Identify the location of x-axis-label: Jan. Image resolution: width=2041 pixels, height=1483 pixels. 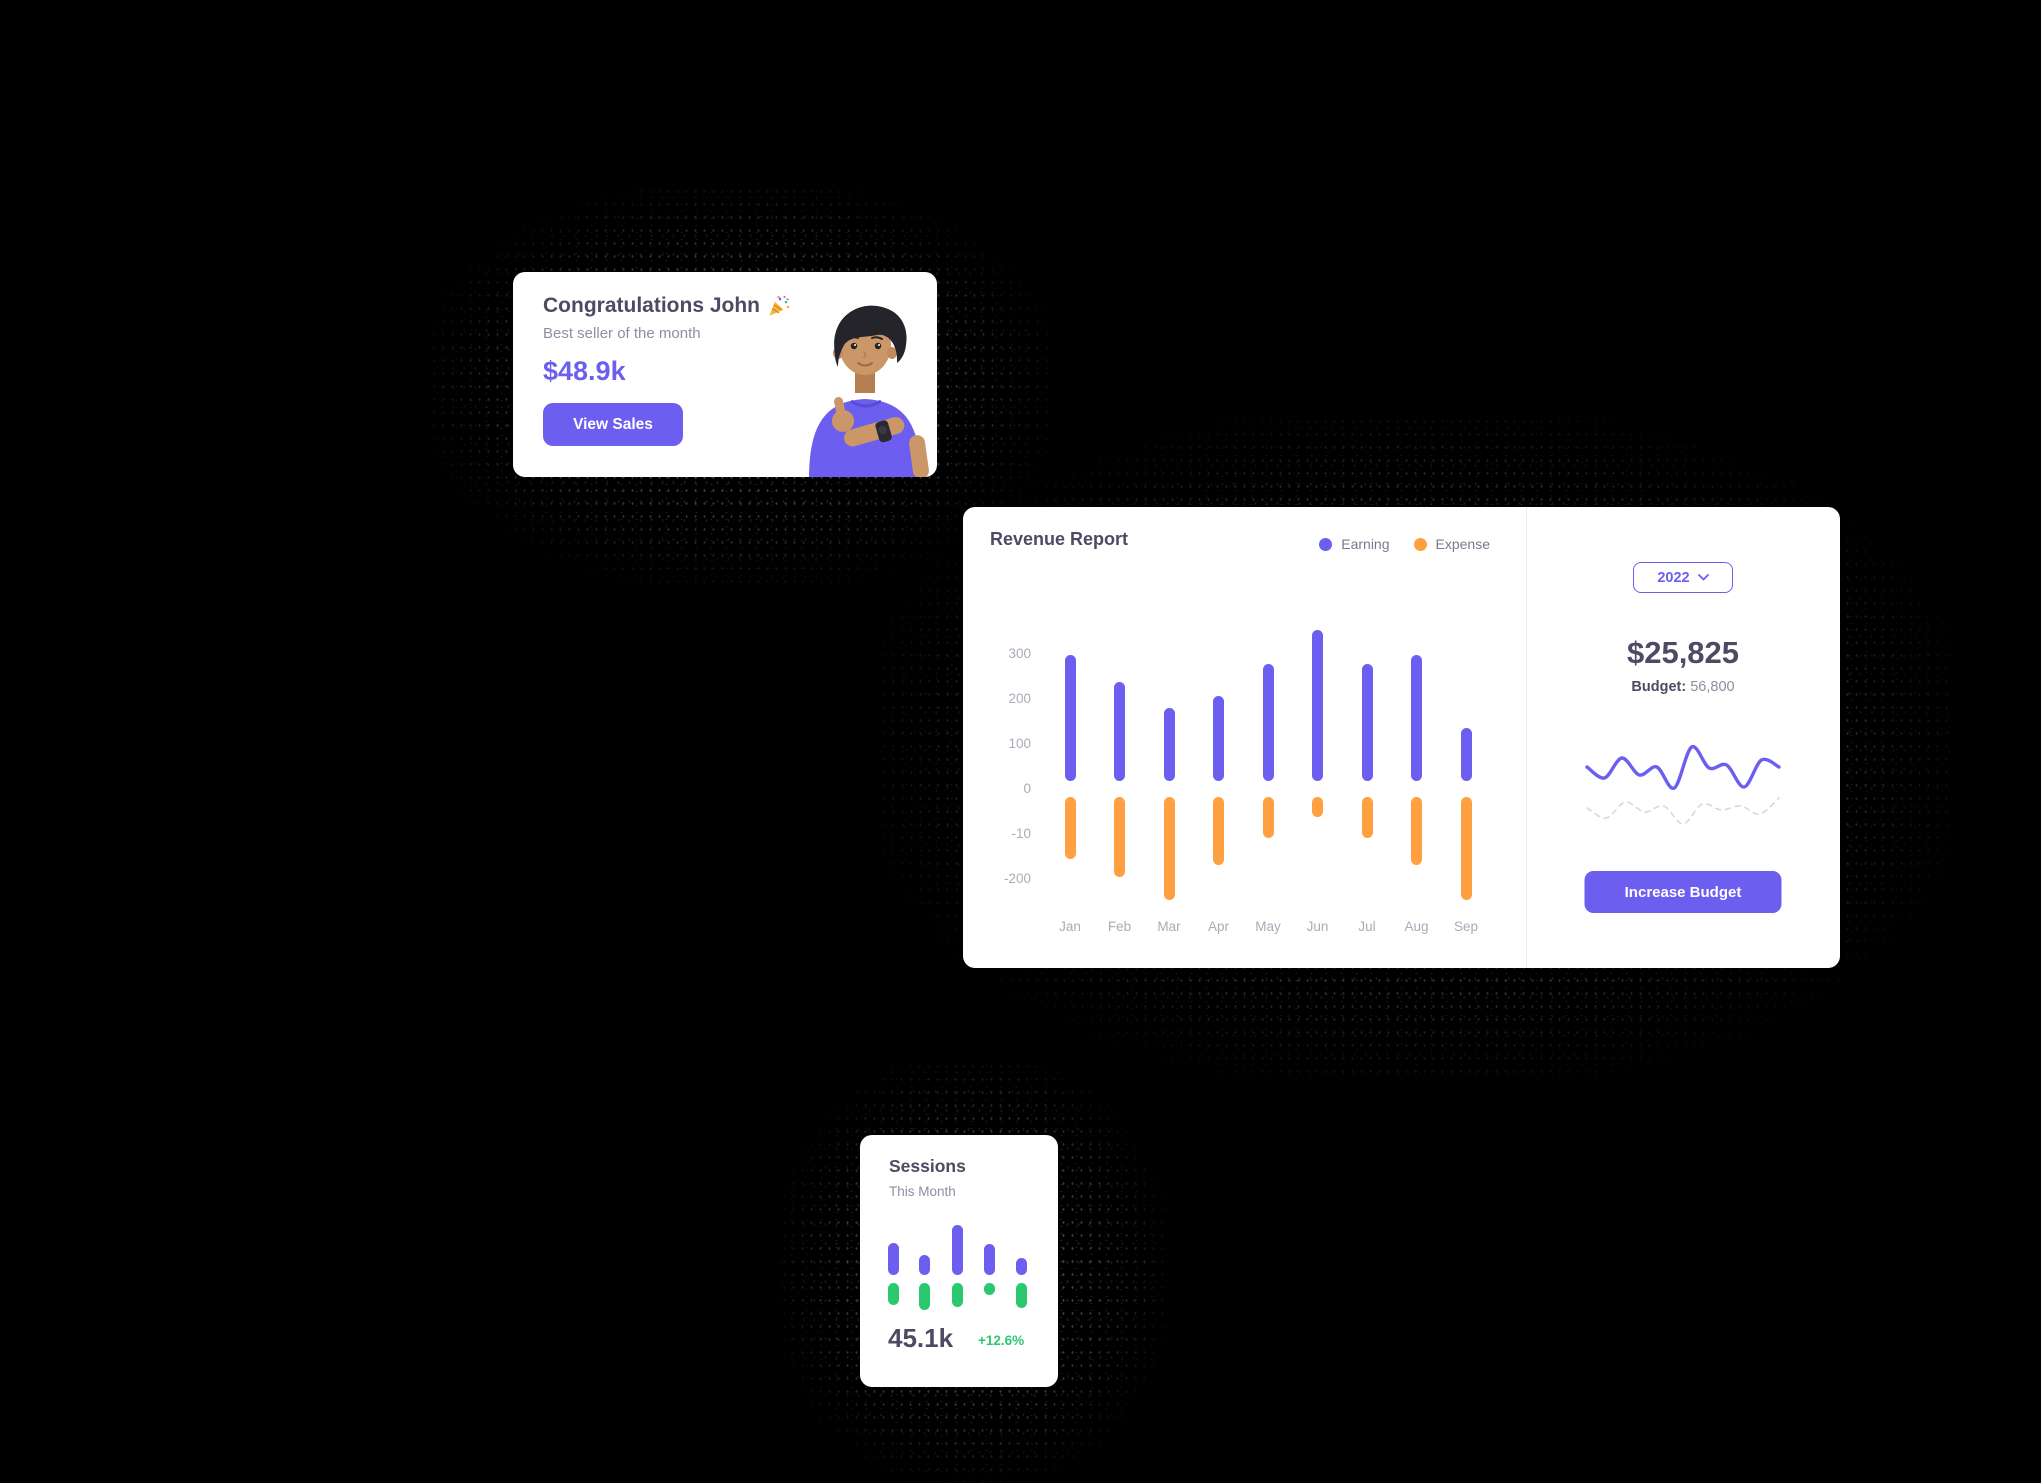
(1070, 926).